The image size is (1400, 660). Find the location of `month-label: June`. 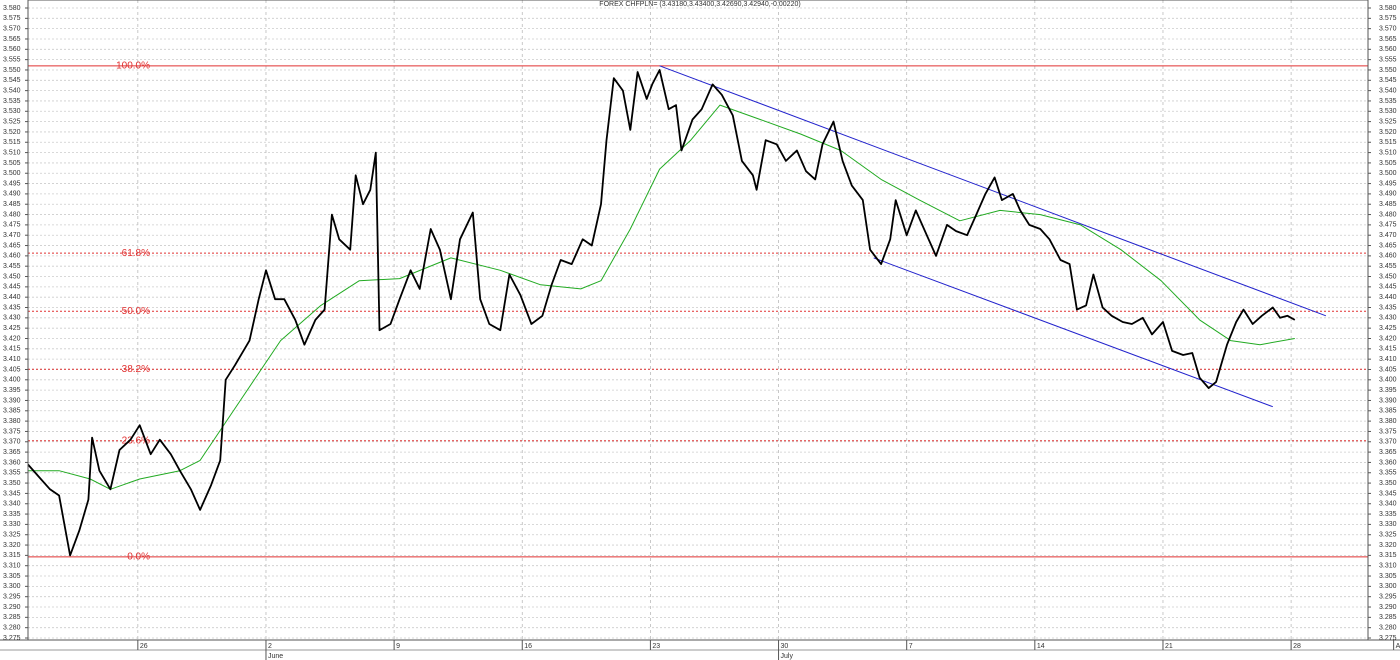

month-label: June is located at coordinates (275, 656).